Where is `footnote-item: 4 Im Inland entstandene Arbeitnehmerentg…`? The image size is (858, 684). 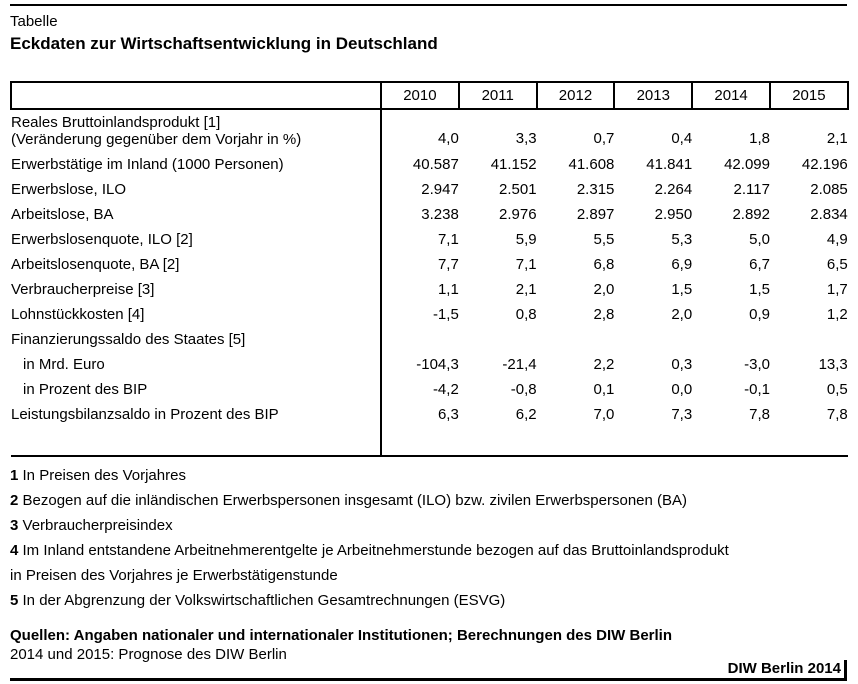 footnote-item: 4 Im Inland entstandene Arbeitnehmerentg… is located at coordinates (428, 550).